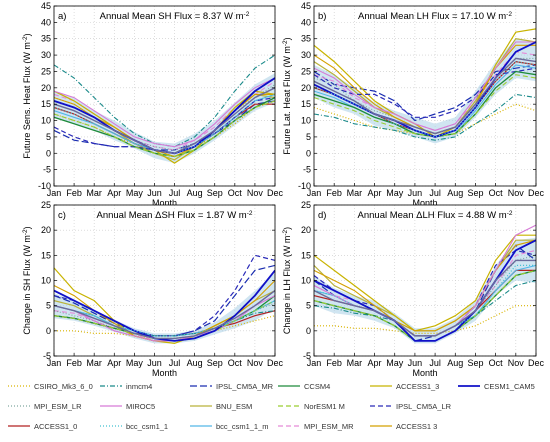 Image resolution: width=550 pixels, height=442 pixels. What do you see at coordinates (164, 373) in the screenshot?
I see `x-axis-label: Month` at bounding box center [164, 373].